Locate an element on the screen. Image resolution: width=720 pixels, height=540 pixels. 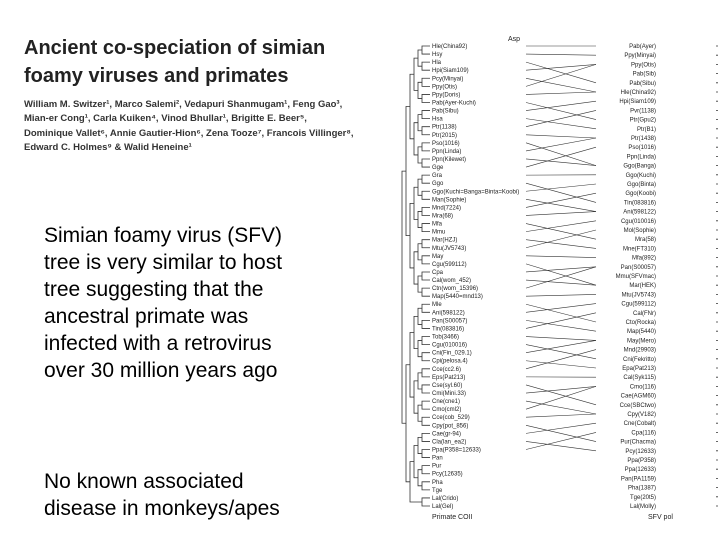
sfv-taxon-label: Cgu(599112) is located at coordinates (638, 305).